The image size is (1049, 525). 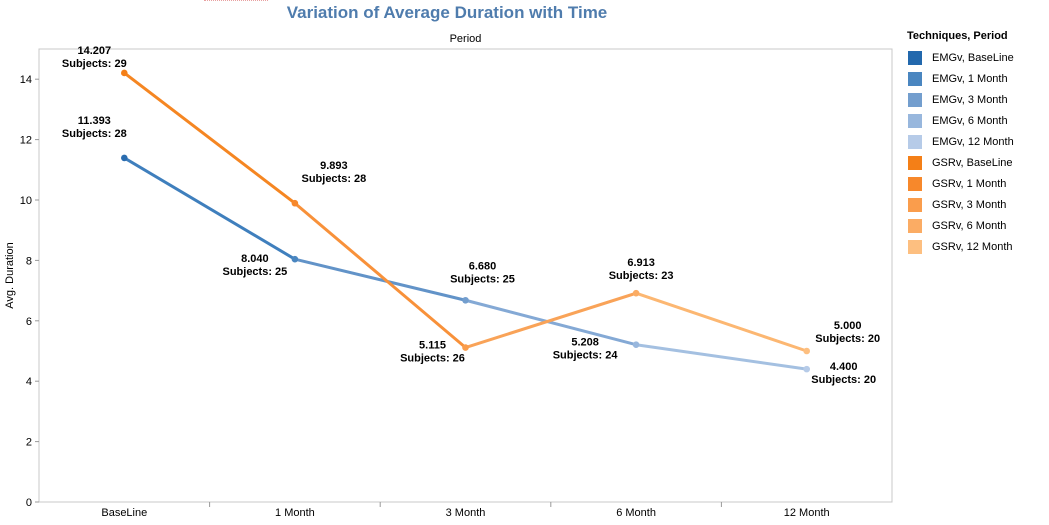 What do you see at coordinates (973, 141) in the screenshot?
I see `legend-label: EMGv, 12 Month` at bounding box center [973, 141].